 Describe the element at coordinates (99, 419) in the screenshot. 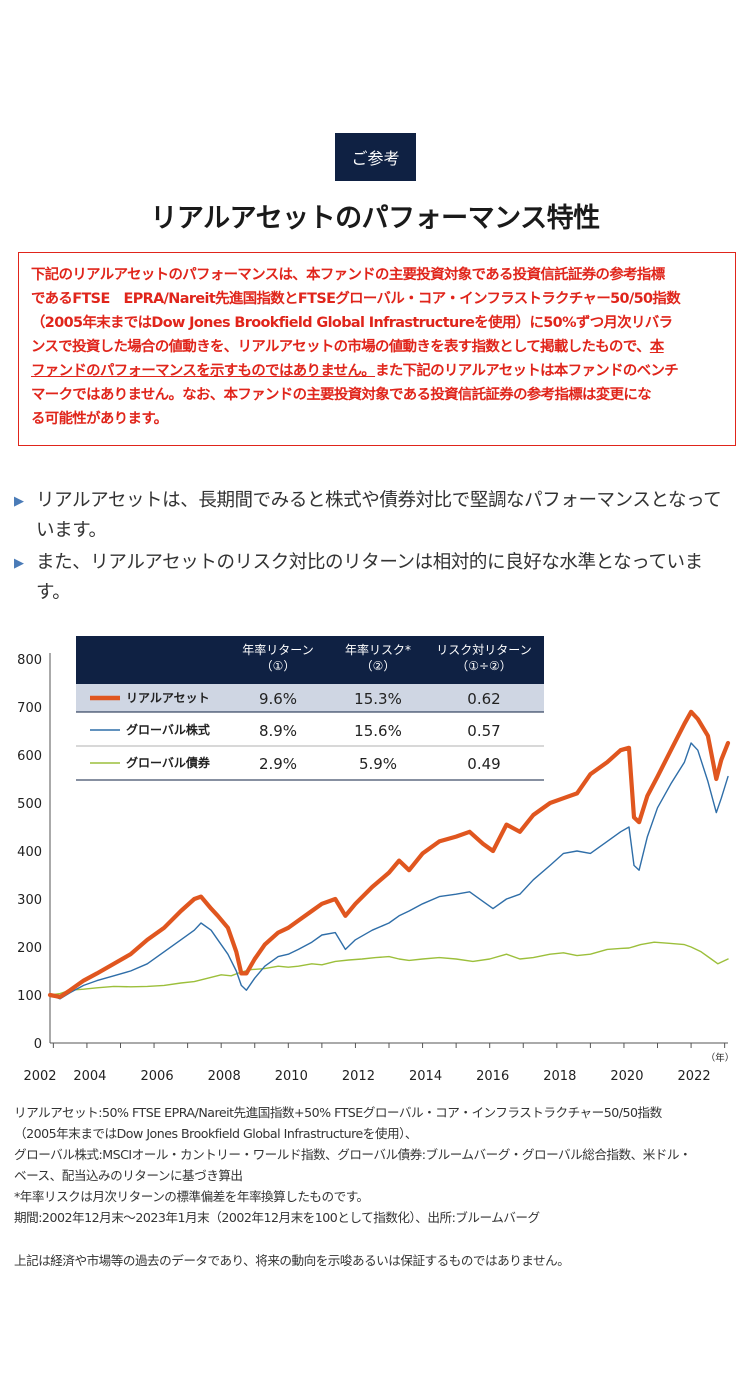

I see `notice-line: る可能性があります。` at that location.